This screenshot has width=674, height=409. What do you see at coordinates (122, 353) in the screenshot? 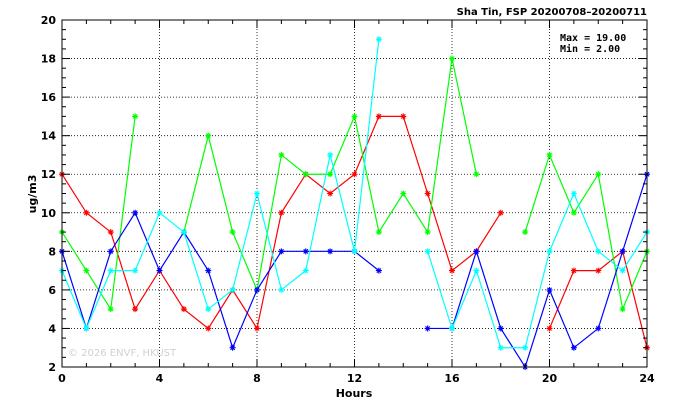
I see `watermark: © 2026 ENVF, HKUST` at bounding box center [122, 353].